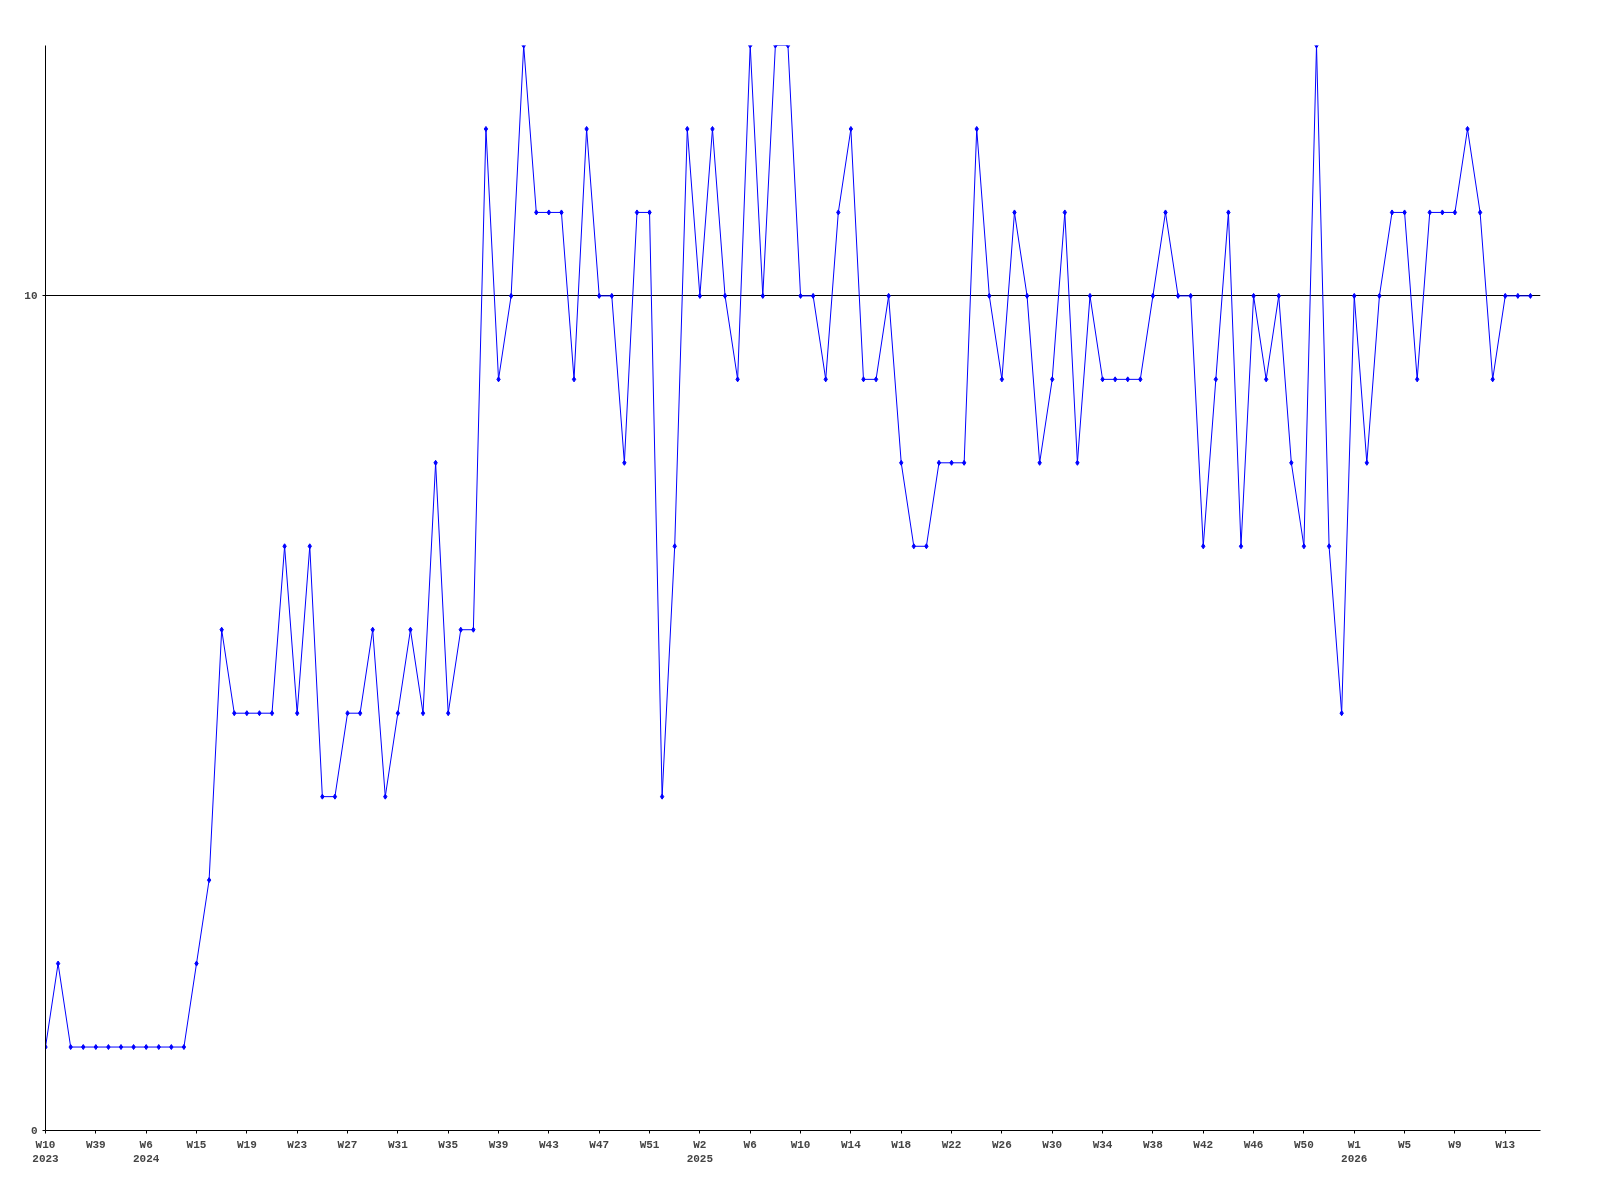 This screenshot has width=1600, height=1200. Describe the element at coordinates (750, 1144) in the screenshot. I see `x-tick-label: W6` at that location.